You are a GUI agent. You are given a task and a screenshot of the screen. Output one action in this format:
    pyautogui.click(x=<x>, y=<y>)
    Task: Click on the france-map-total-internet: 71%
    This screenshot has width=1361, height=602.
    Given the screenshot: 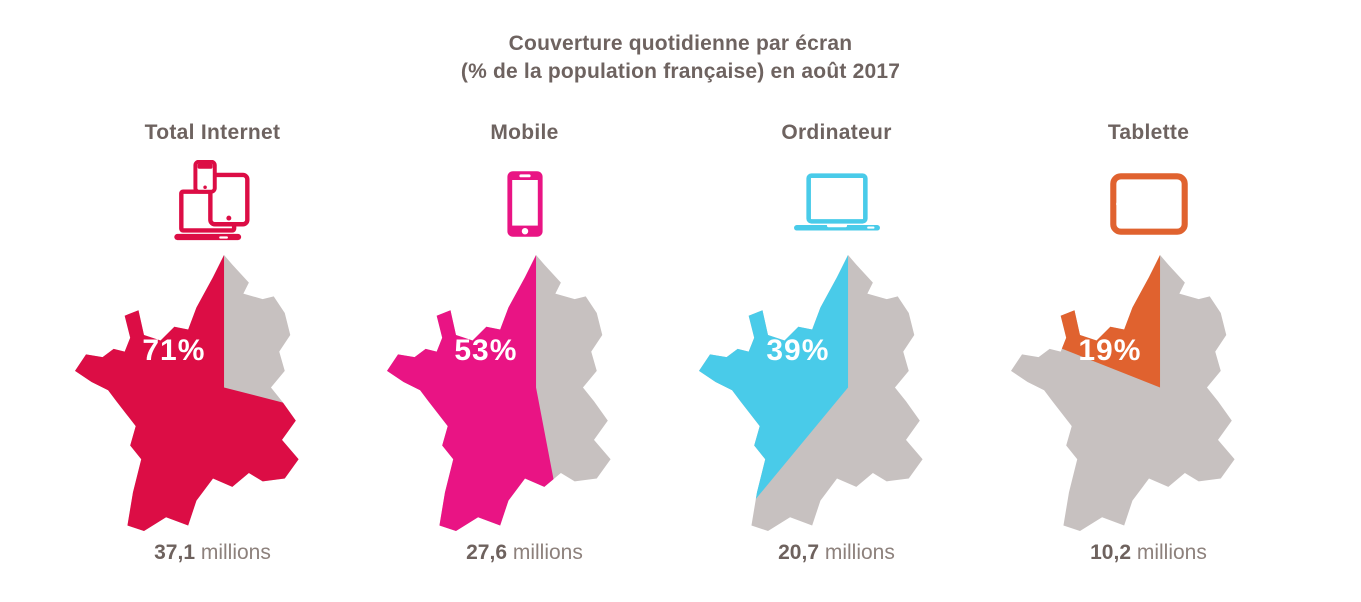 What is the action you would take?
    pyautogui.click(x=212, y=392)
    